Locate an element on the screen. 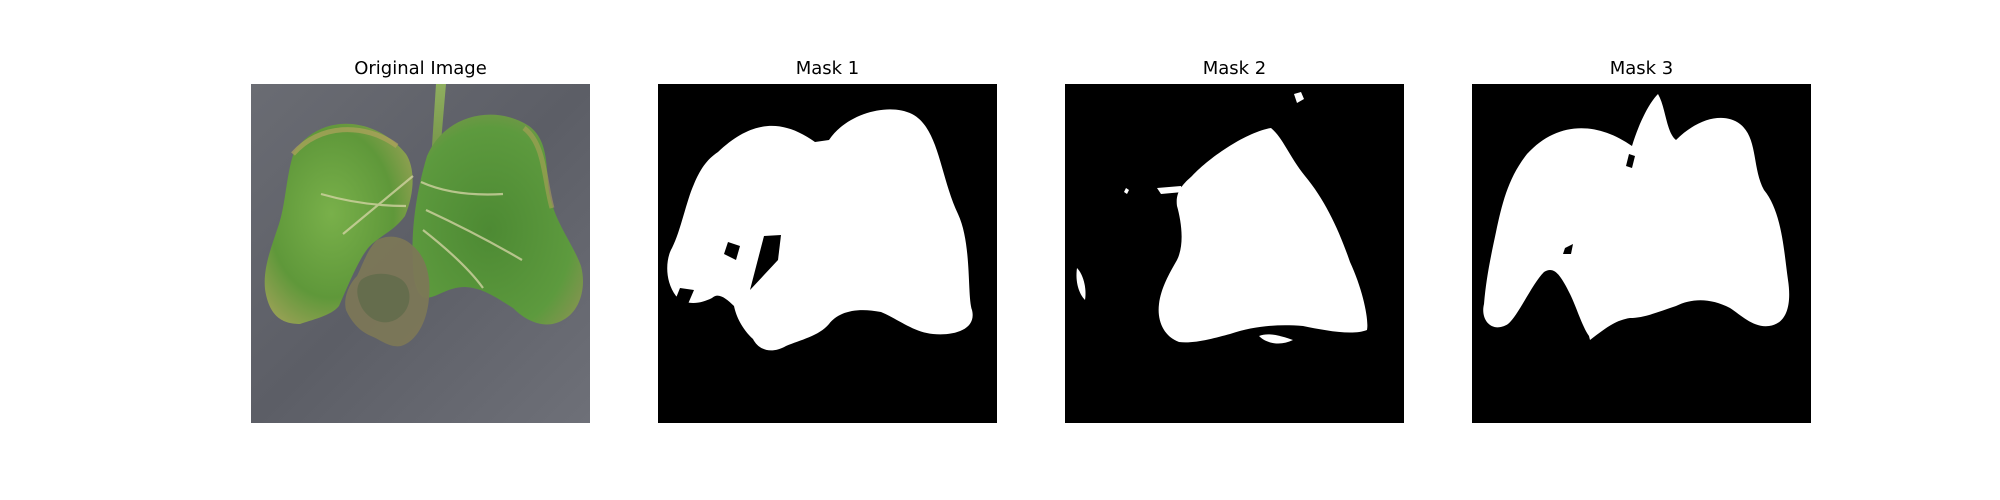 The width and height of the screenshot is (2000, 500). mask-1-foreground is located at coordinates (820, 230).